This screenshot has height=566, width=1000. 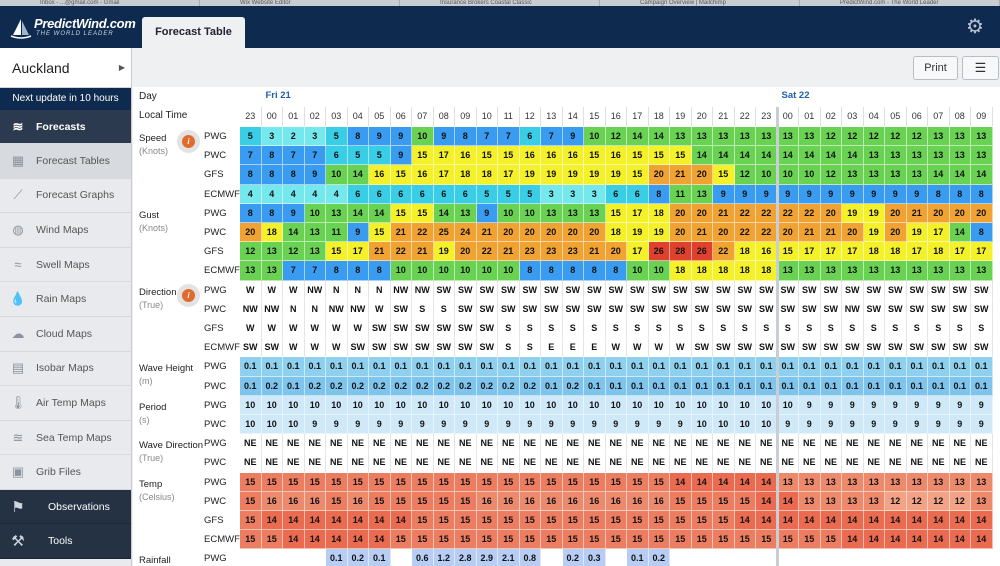 I want to click on forecast-cell: 22, so click(x=767, y=213).